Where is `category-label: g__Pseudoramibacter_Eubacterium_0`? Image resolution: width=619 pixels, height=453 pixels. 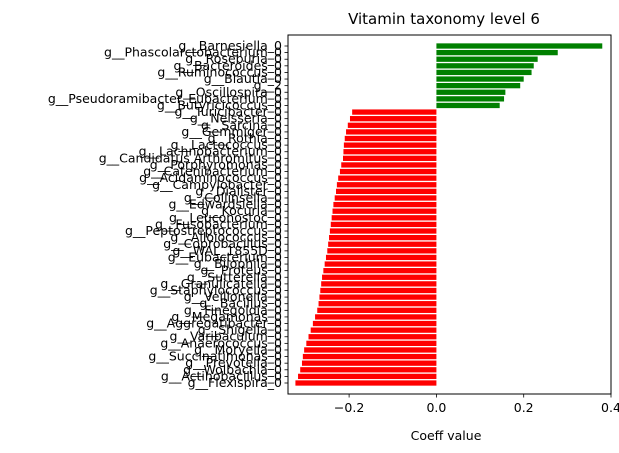
category-label: g__Pseudoramibacter_Eubacterium_0 is located at coordinates (165, 98).